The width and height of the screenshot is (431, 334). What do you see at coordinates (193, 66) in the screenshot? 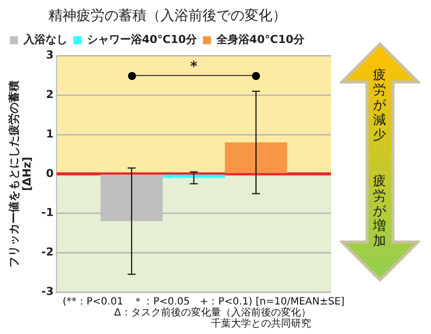
I see `annotation: *` at bounding box center [193, 66].